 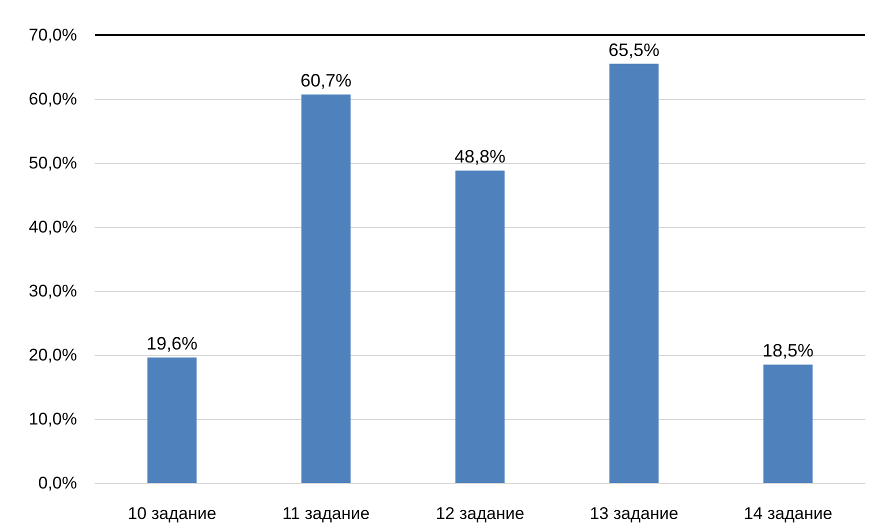 What do you see at coordinates (52, 35) in the screenshot?
I see `y-tick-label: 70,0%` at bounding box center [52, 35].